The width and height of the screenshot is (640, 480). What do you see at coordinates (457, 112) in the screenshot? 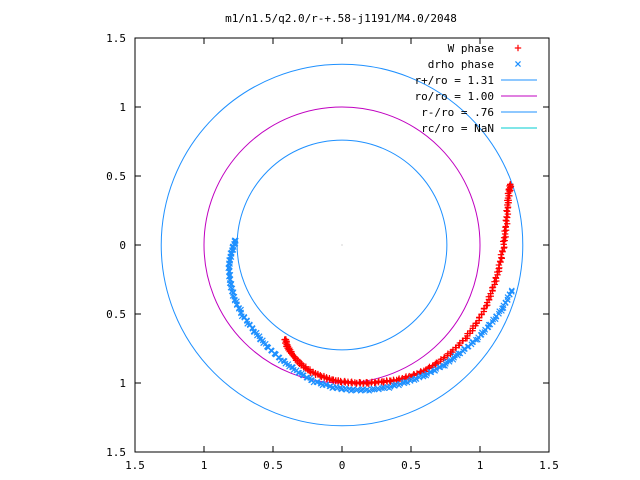
I see `legend-label: r-/ro = .76` at bounding box center [457, 112].